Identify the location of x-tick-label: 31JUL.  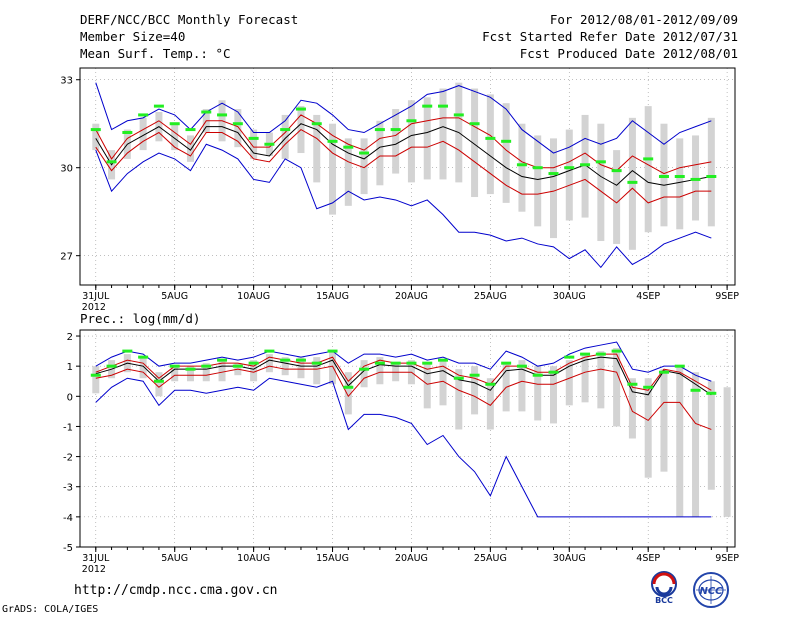
(96, 296).